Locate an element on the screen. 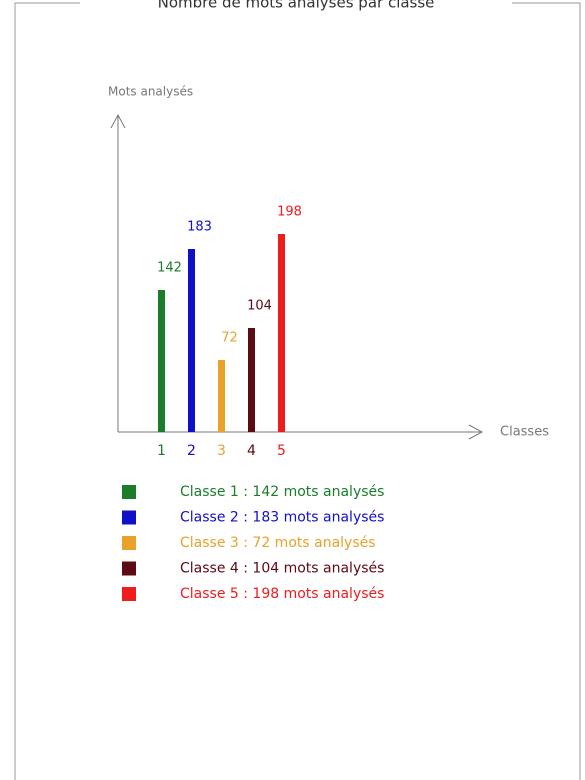 This screenshot has height=780, width=585. legend-label: Classe 4 : 104 mots analysés is located at coordinates (282, 569).